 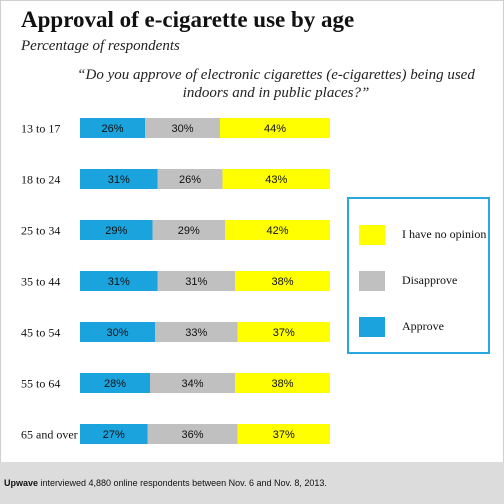 I want to click on category-label-13-to-17: 13 to 17, so click(x=40, y=129).